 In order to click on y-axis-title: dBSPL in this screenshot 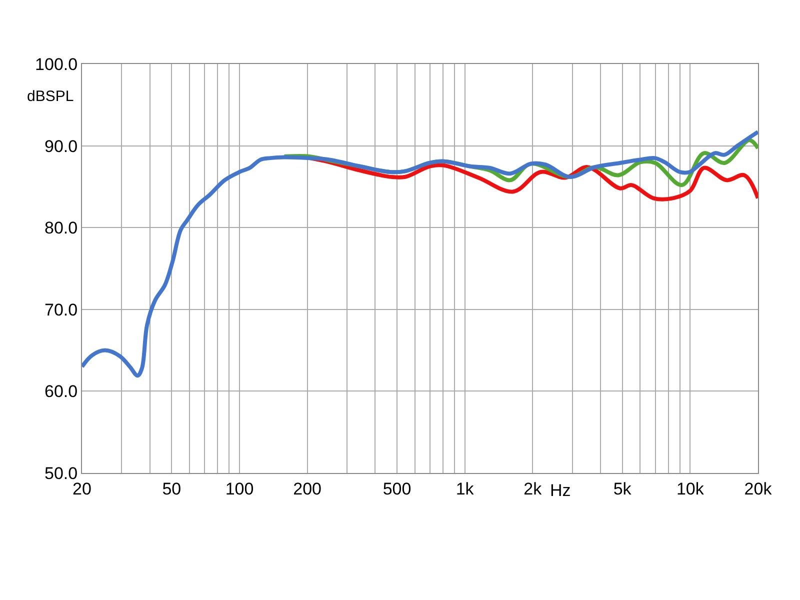, I will do `click(50, 96)`.